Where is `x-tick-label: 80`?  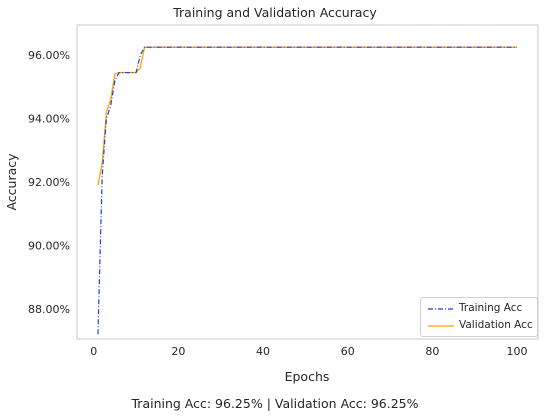 x-tick-label: 80 is located at coordinates (432, 351).